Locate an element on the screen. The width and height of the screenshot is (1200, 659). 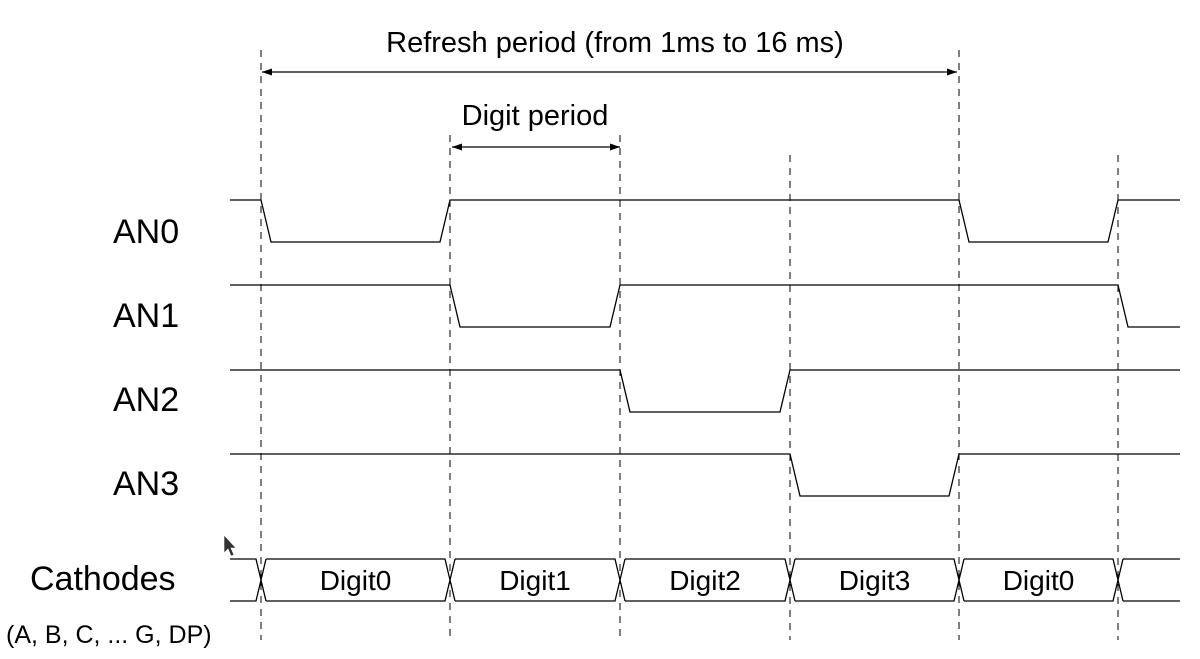
refresh-period-annotation: Refresh period (from 1ms to 16 ms) is located at coordinates (609, 51).